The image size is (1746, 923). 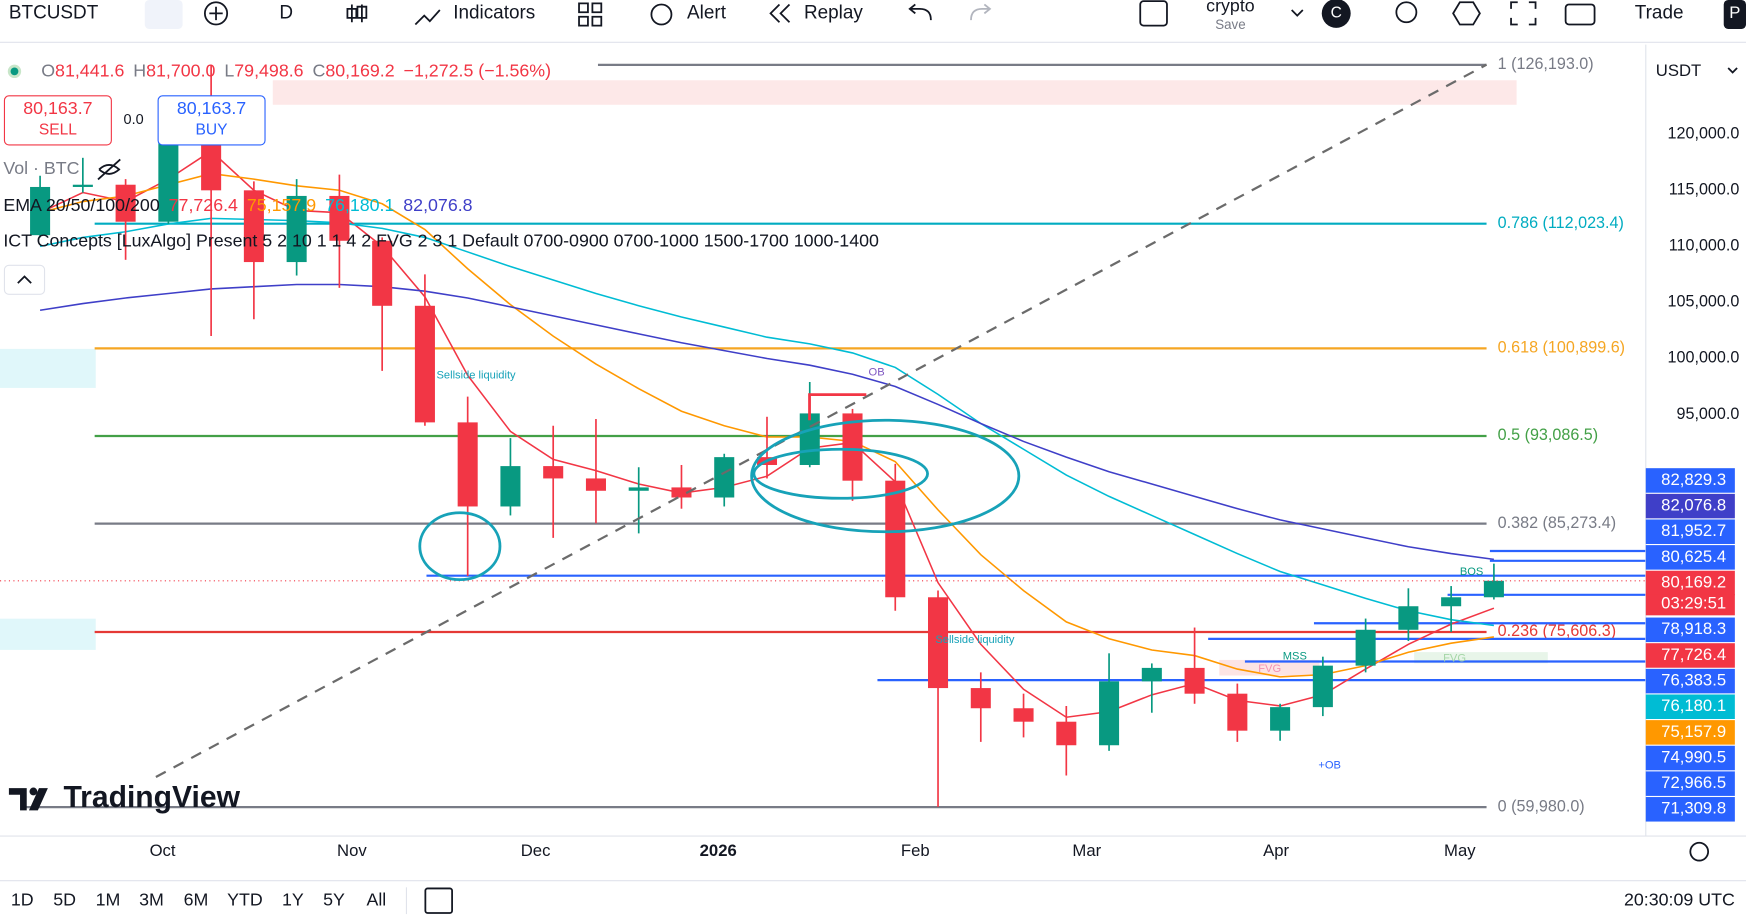 What do you see at coordinates (1297, 13) in the screenshot?
I see `layout-menu` at bounding box center [1297, 13].